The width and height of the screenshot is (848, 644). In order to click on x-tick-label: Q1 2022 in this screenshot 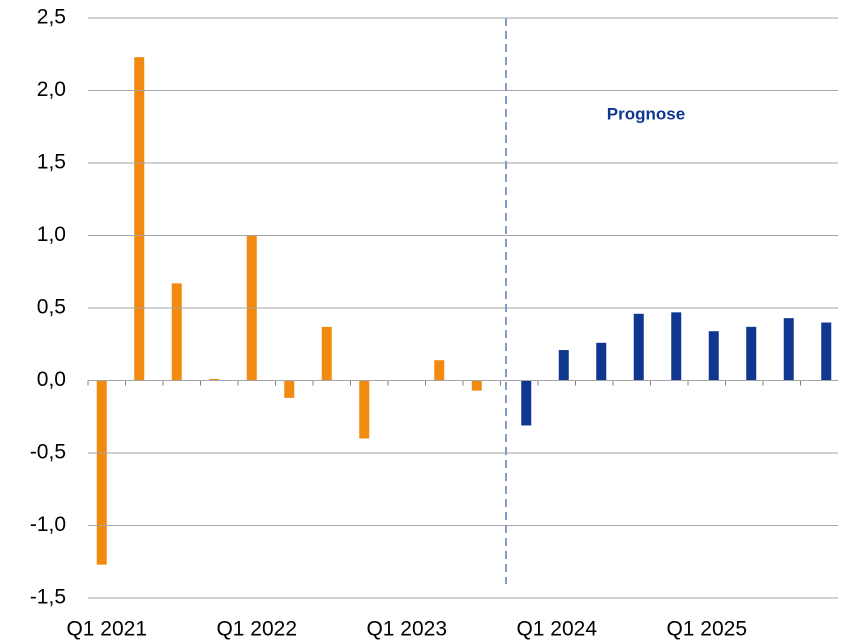, I will do `click(256, 629)`.